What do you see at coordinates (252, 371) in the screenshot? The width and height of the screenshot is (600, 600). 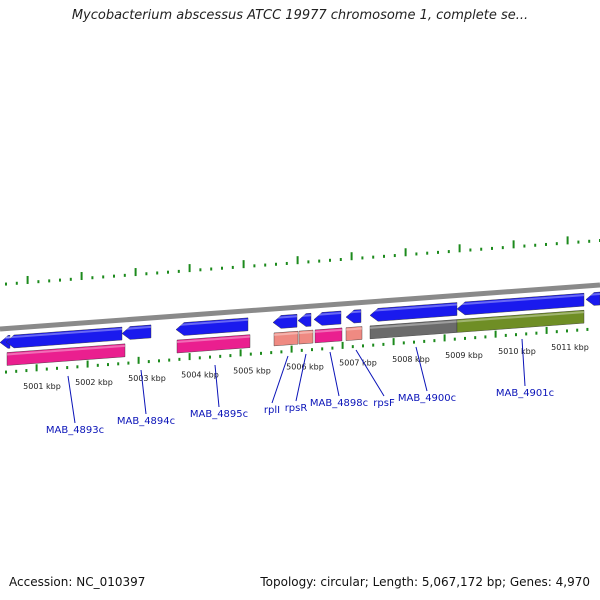 I see `scale-tick-label: 5005 kbp` at bounding box center [252, 371].